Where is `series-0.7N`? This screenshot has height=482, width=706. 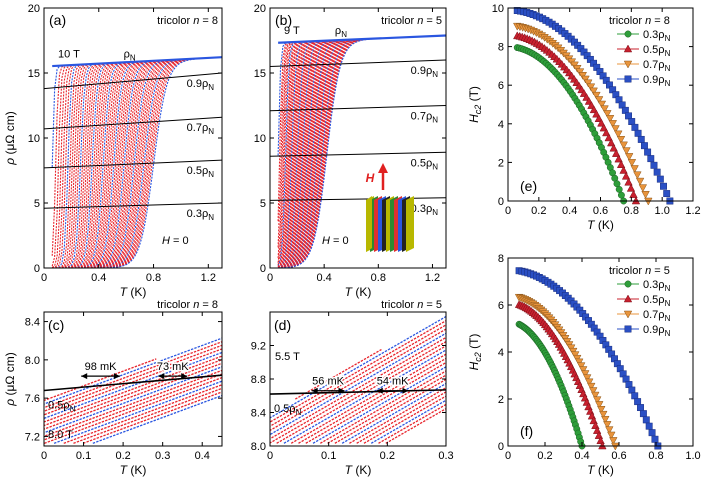
series-0.7N is located at coordinates (567, 372).